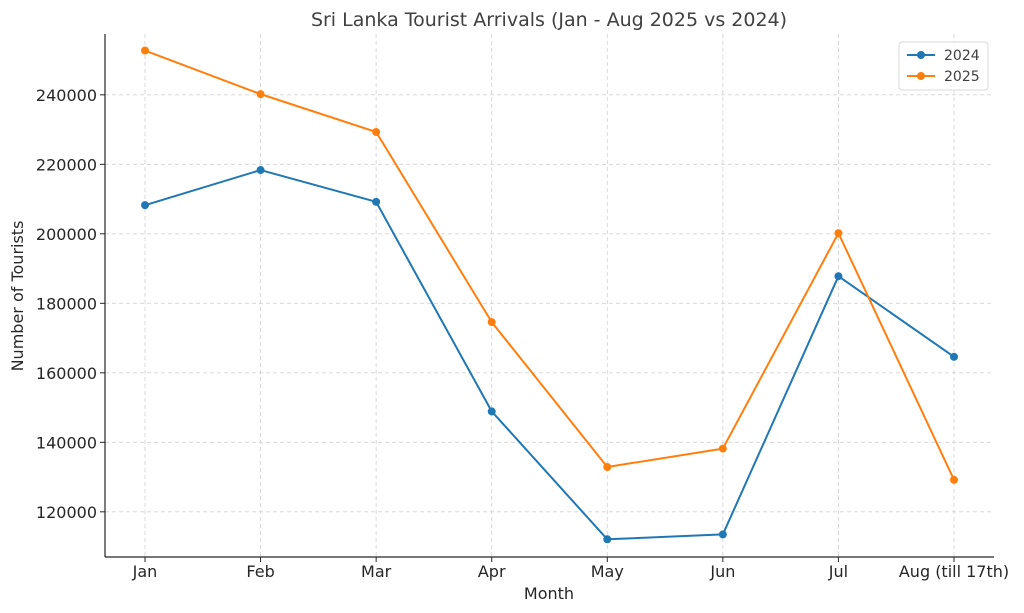 The width and height of the screenshot is (1024, 613). What do you see at coordinates (66, 512) in the screenshot?
I see `y-tick-label: 120000` at bounding box center [66, 512].